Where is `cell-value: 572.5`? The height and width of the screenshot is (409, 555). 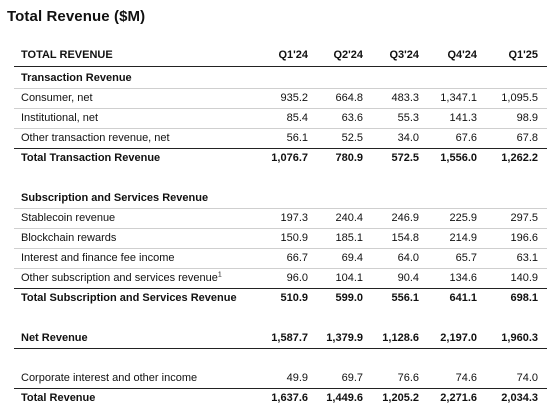
cell-value: 572.5 is located at coordinates (405, 158).